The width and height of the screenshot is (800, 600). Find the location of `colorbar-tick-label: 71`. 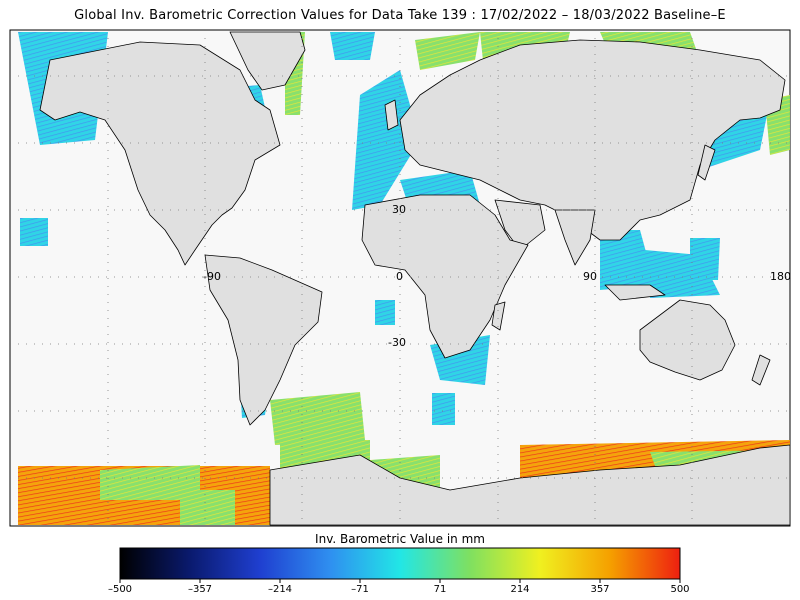

colorbar-tick-label: 71 is located at coordinates (440, 589).